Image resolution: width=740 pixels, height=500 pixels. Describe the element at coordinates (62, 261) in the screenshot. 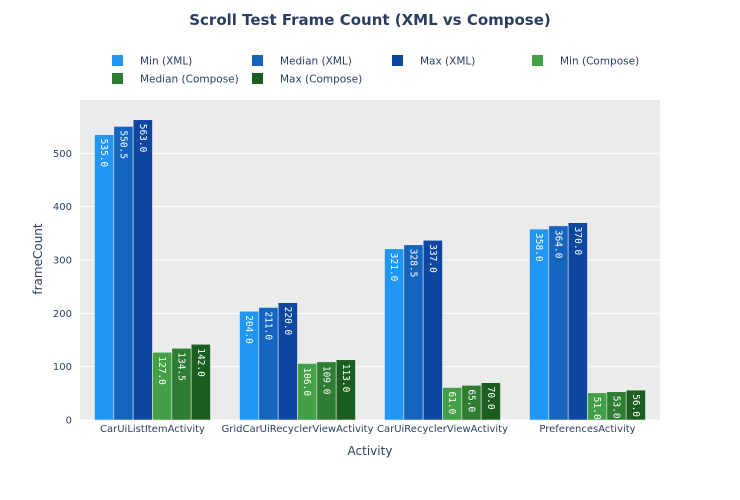

I see `y-tick-label: 300` at that location.